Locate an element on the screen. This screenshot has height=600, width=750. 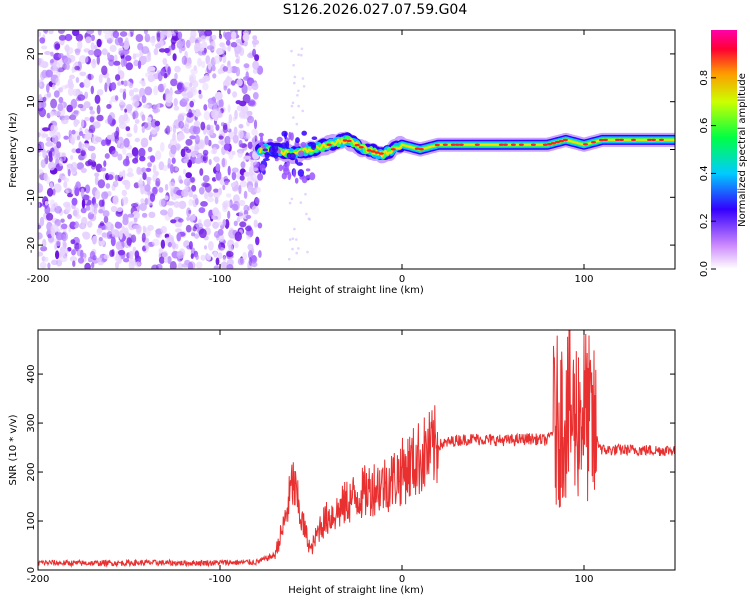
colorbar-label: Normalized spectral amplitude is located at coordinates (742, 150).